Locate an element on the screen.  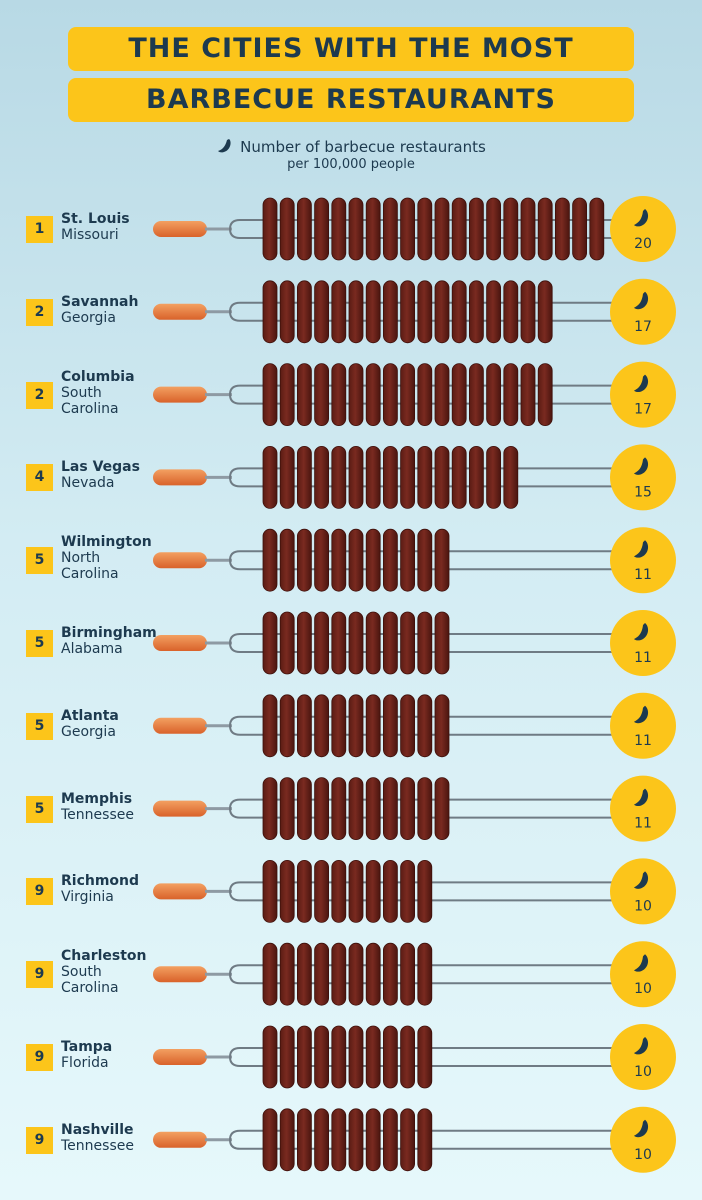
title-line-2: BARBECUE RESTAURANTS is located at coordinates (351, 100).